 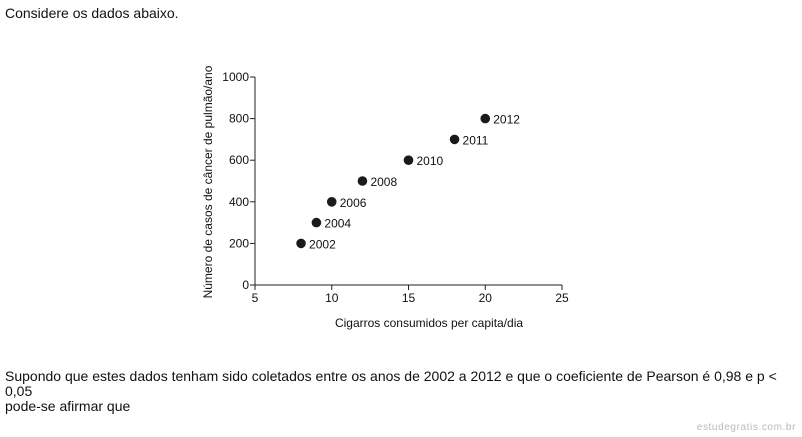 I want to click on x-tick-label: 5, so click(x=255, y=298).